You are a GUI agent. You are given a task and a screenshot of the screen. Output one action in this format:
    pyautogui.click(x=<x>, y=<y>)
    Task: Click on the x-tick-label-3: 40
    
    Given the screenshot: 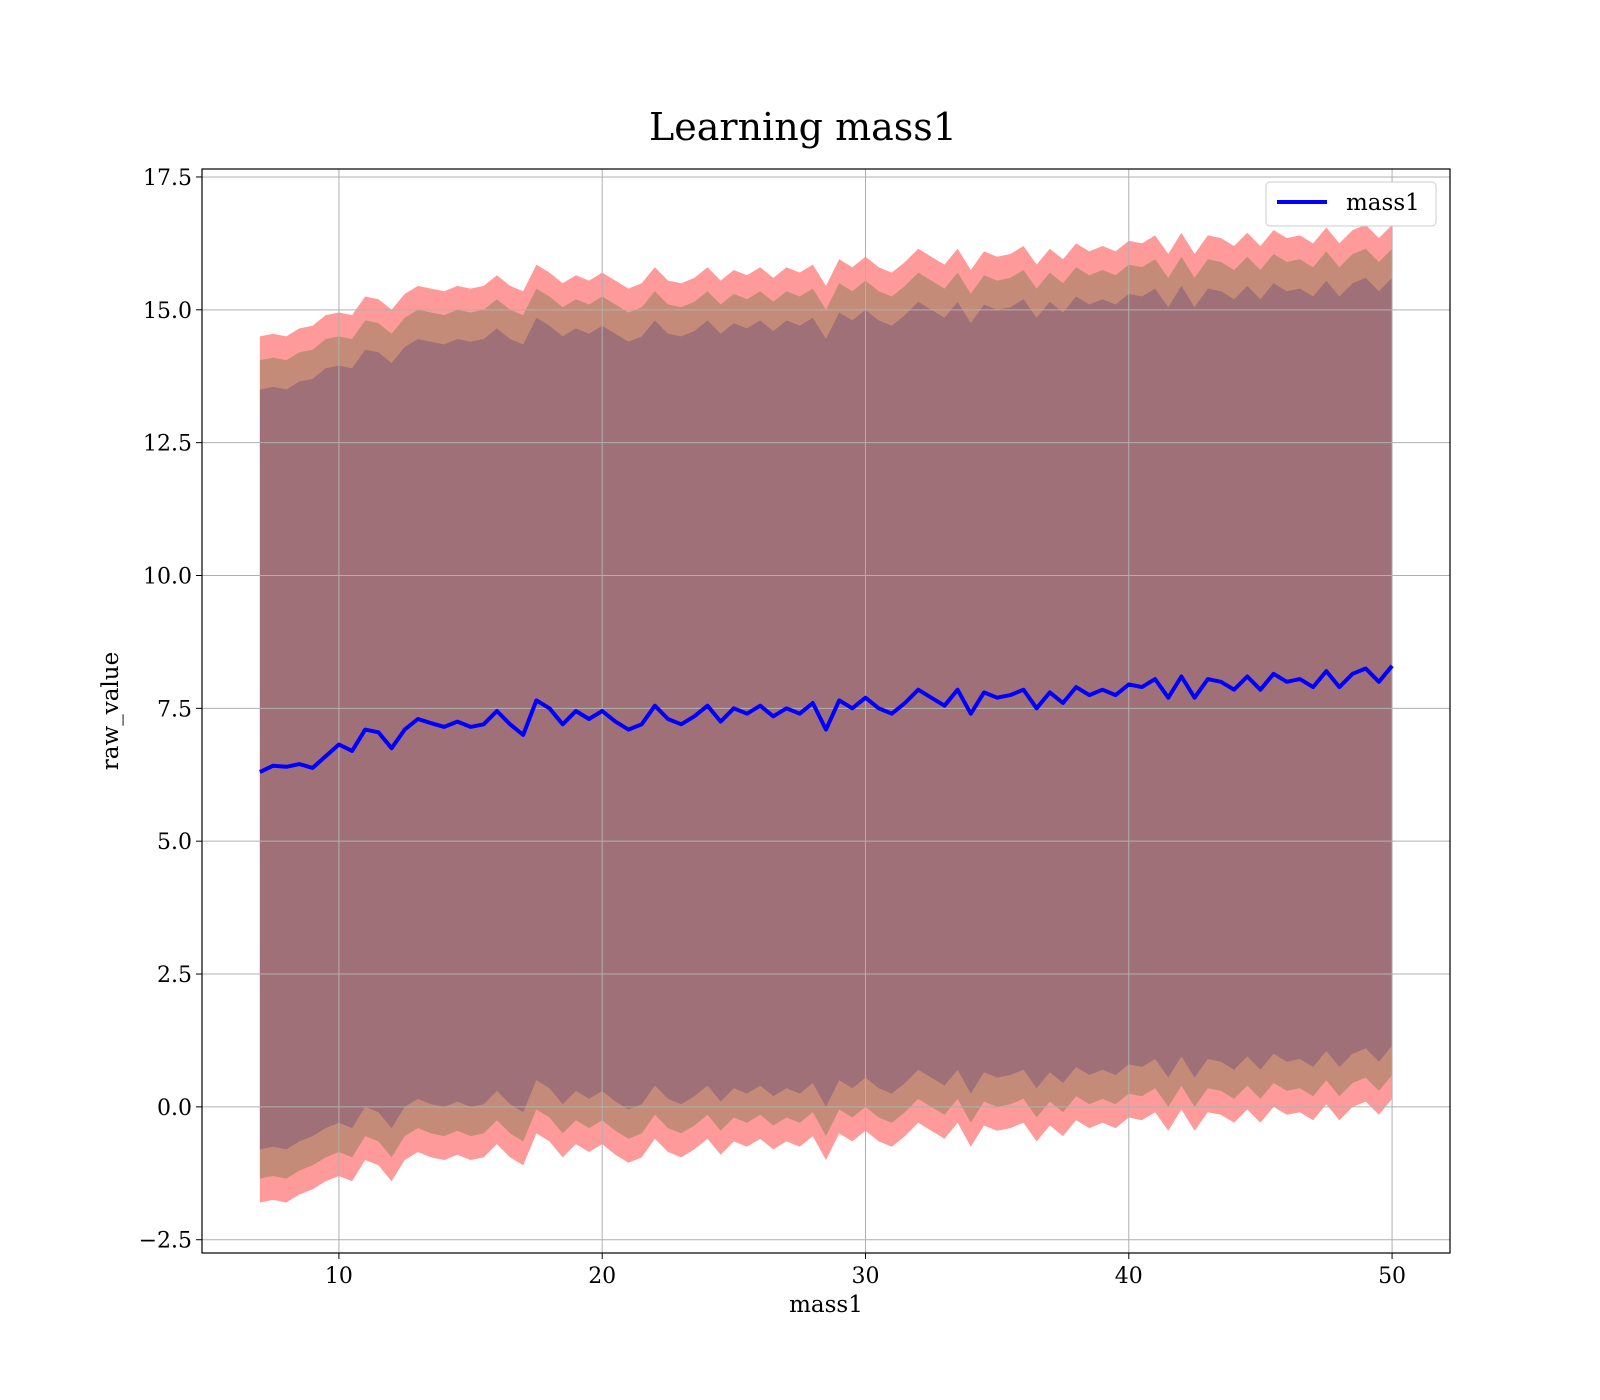 What is the action you would take?
    pyautogui.click(x=1129, y=1276)
    